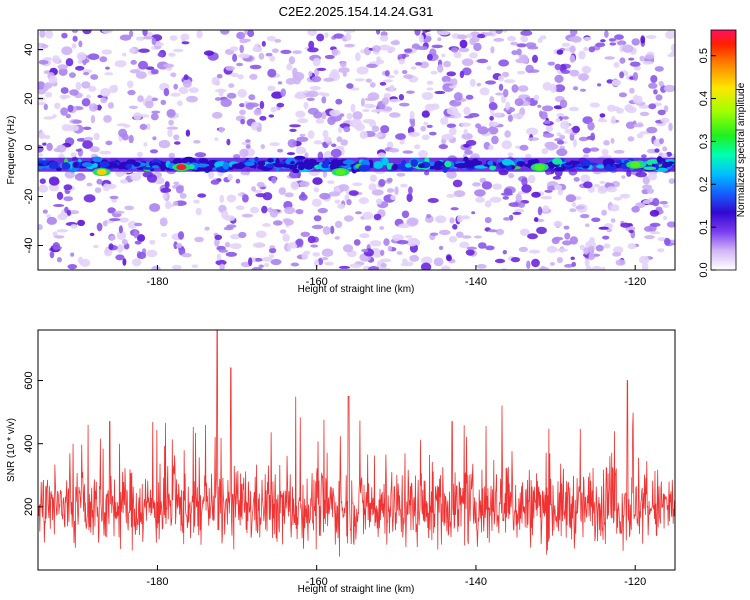 This screenshot has width=750, height=600. I want to click on colorbar-tick-label: 0.2, so click(704, 184).